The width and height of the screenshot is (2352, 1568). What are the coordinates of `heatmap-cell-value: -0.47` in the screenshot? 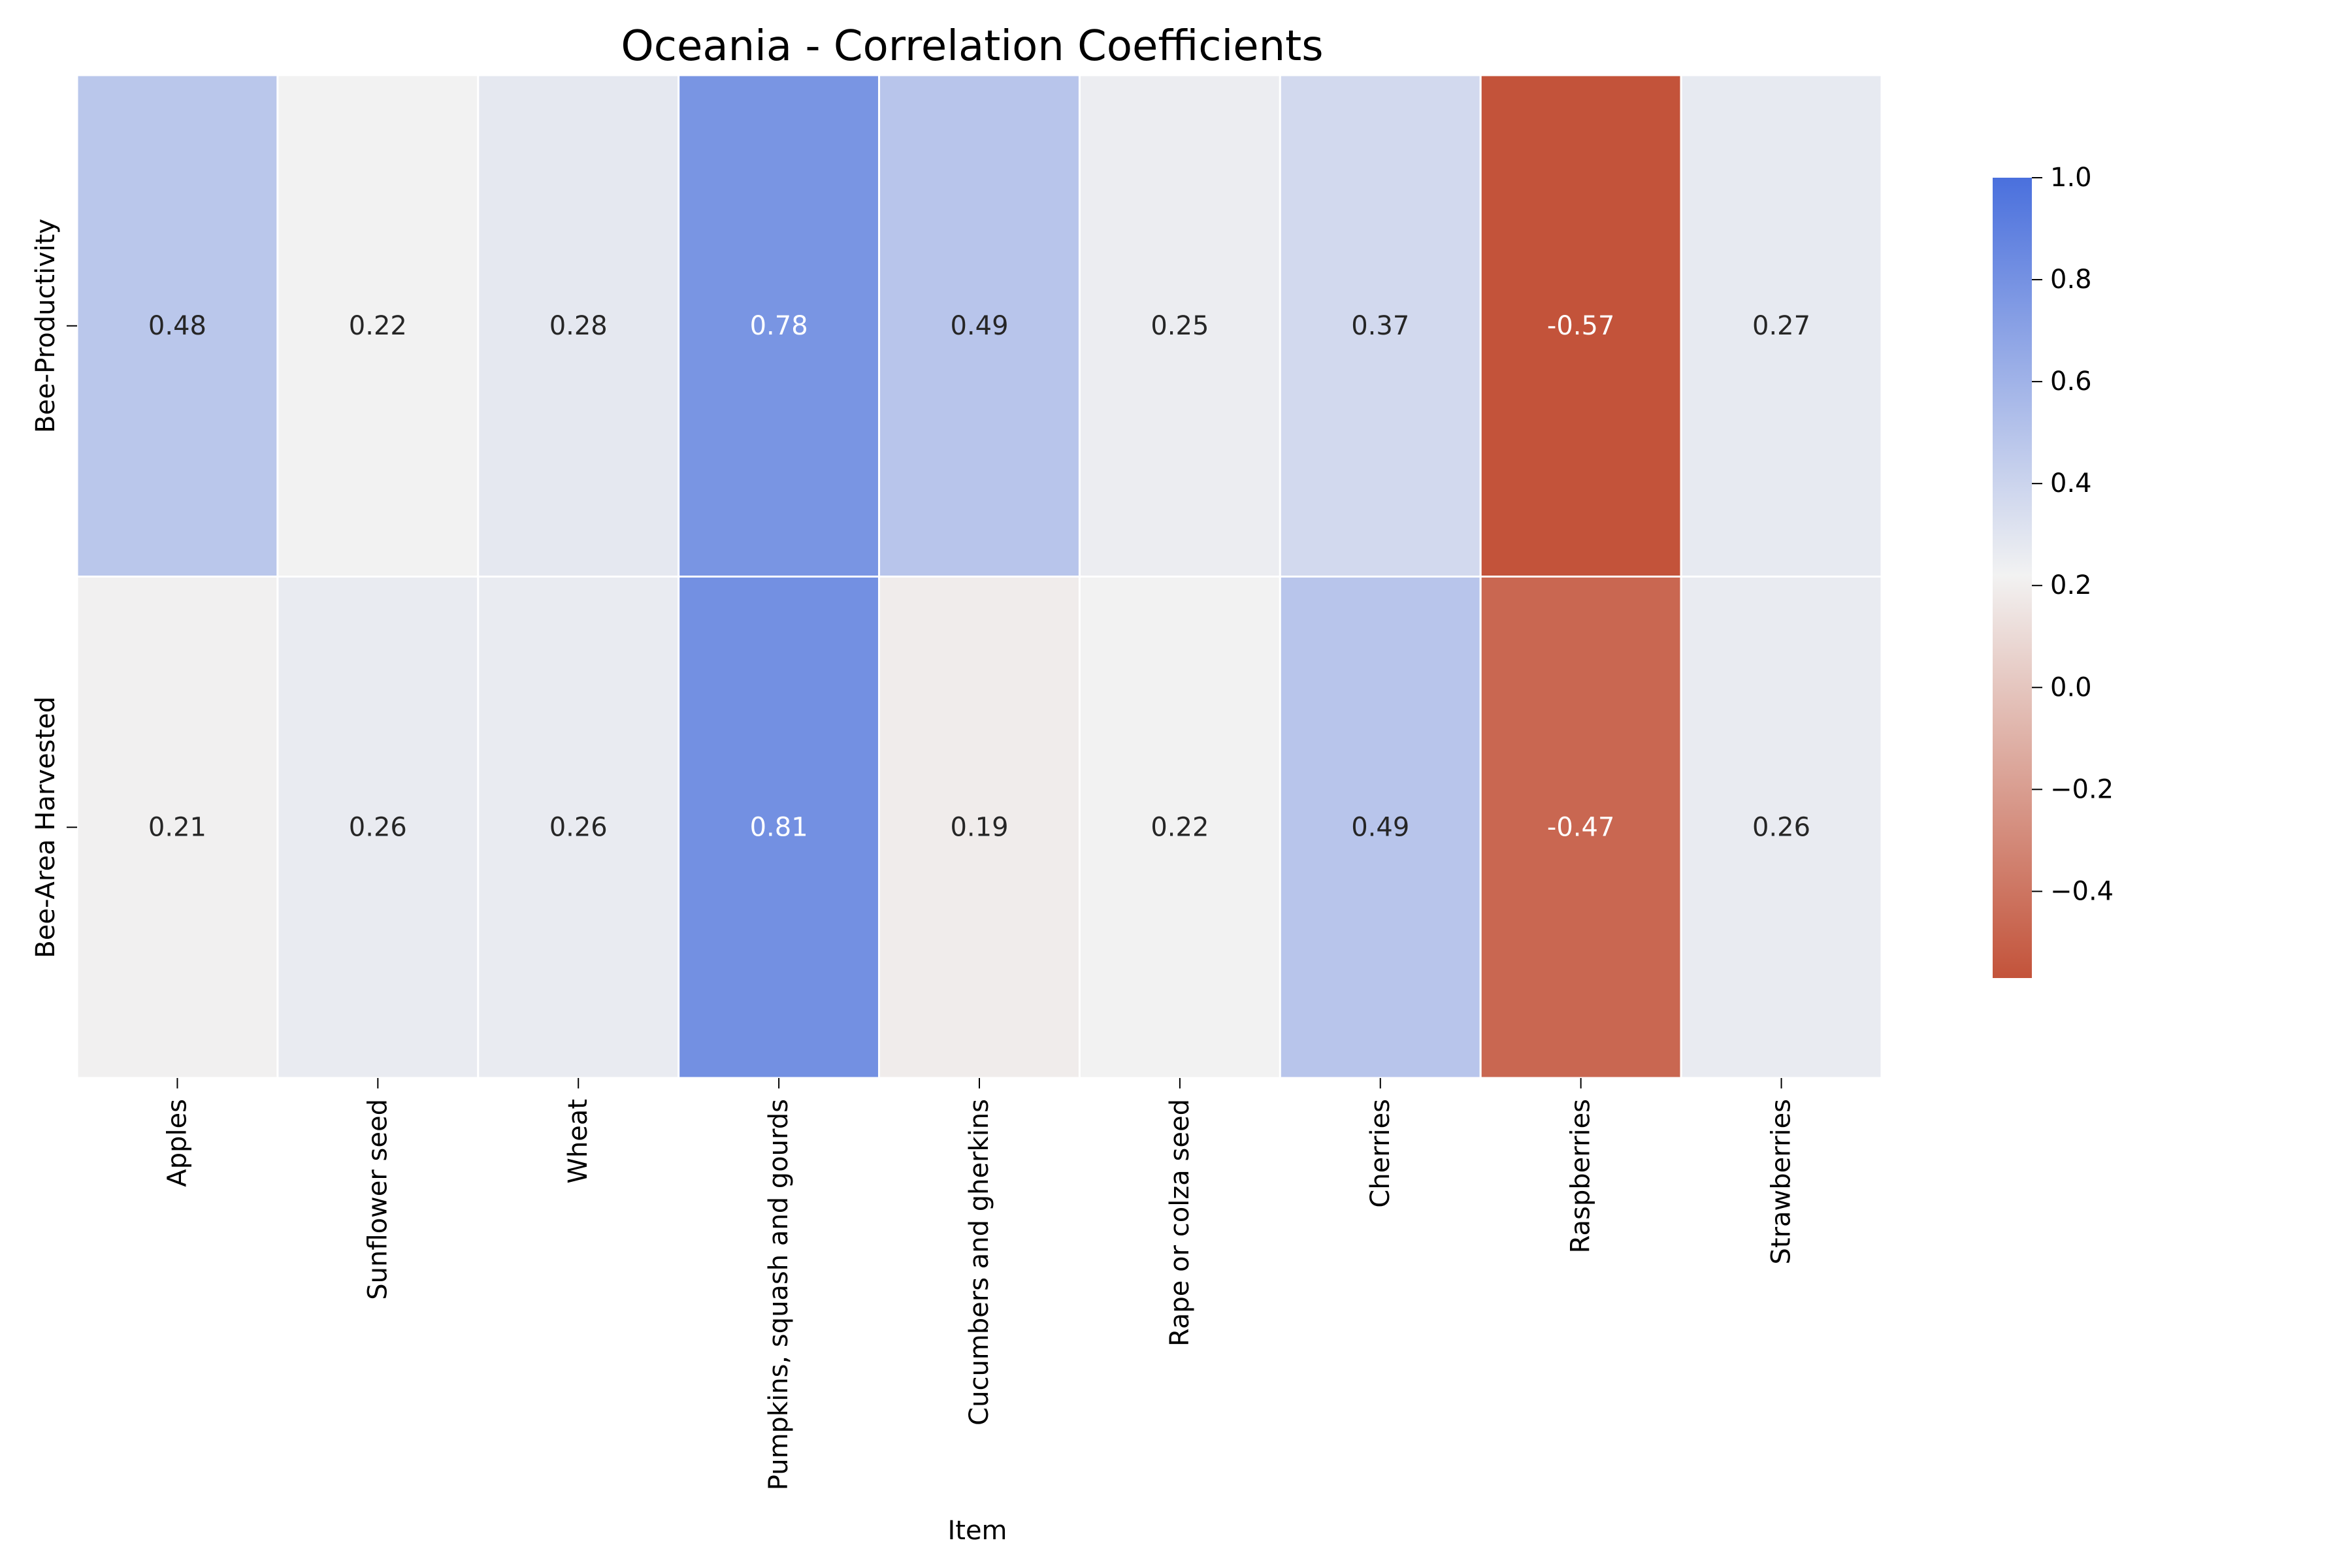 It's located at (1581, 827).